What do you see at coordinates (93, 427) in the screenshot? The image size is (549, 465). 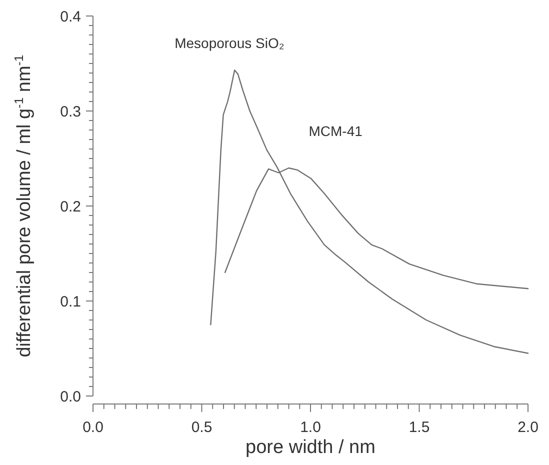 I see `x-tick-label: 0.0` at bounding box center [93, 427].